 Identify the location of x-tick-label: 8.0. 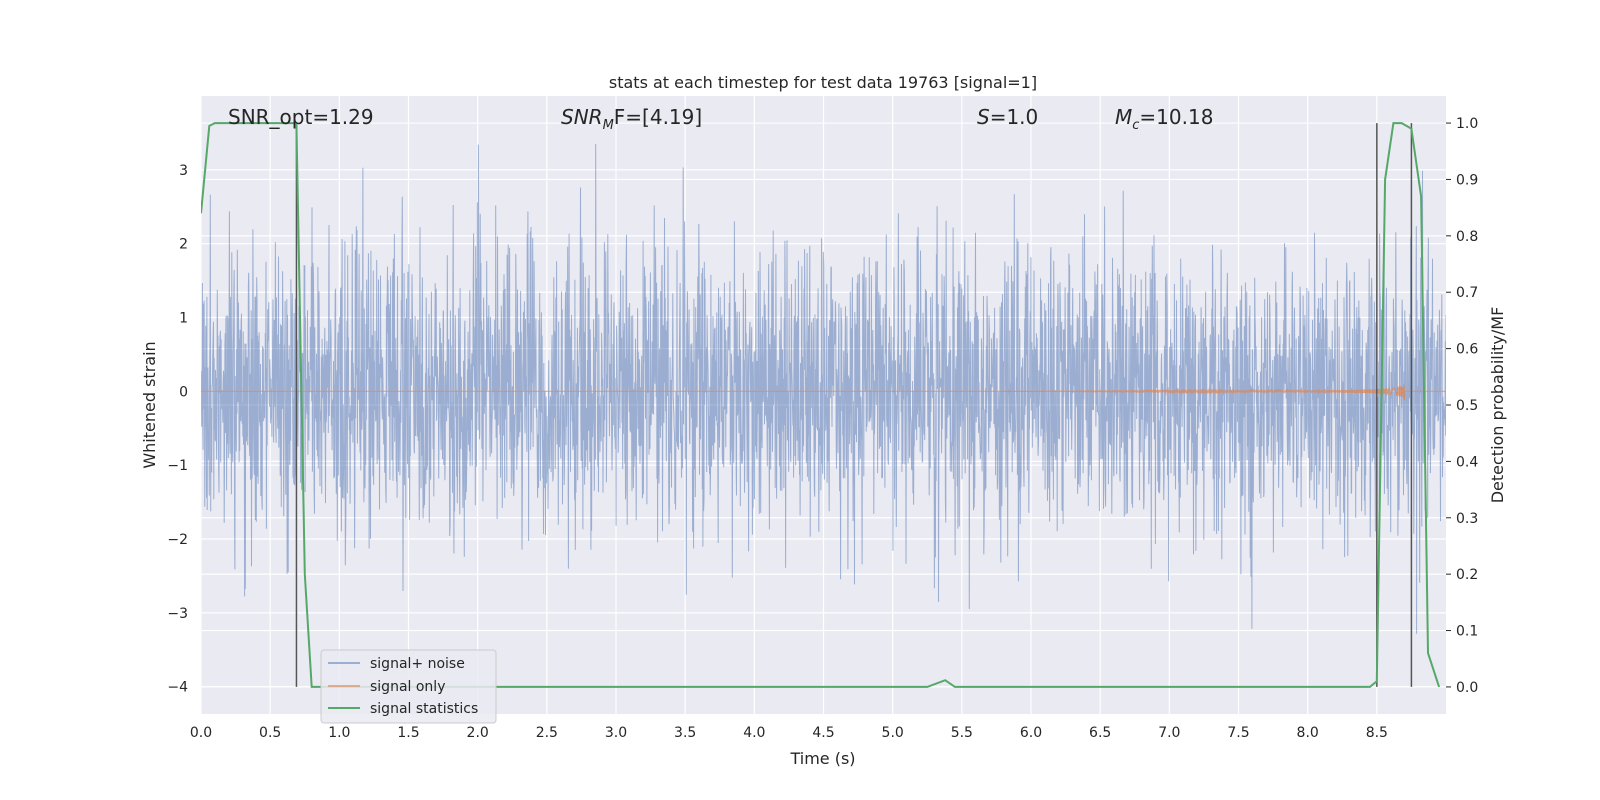
(1308, 733).